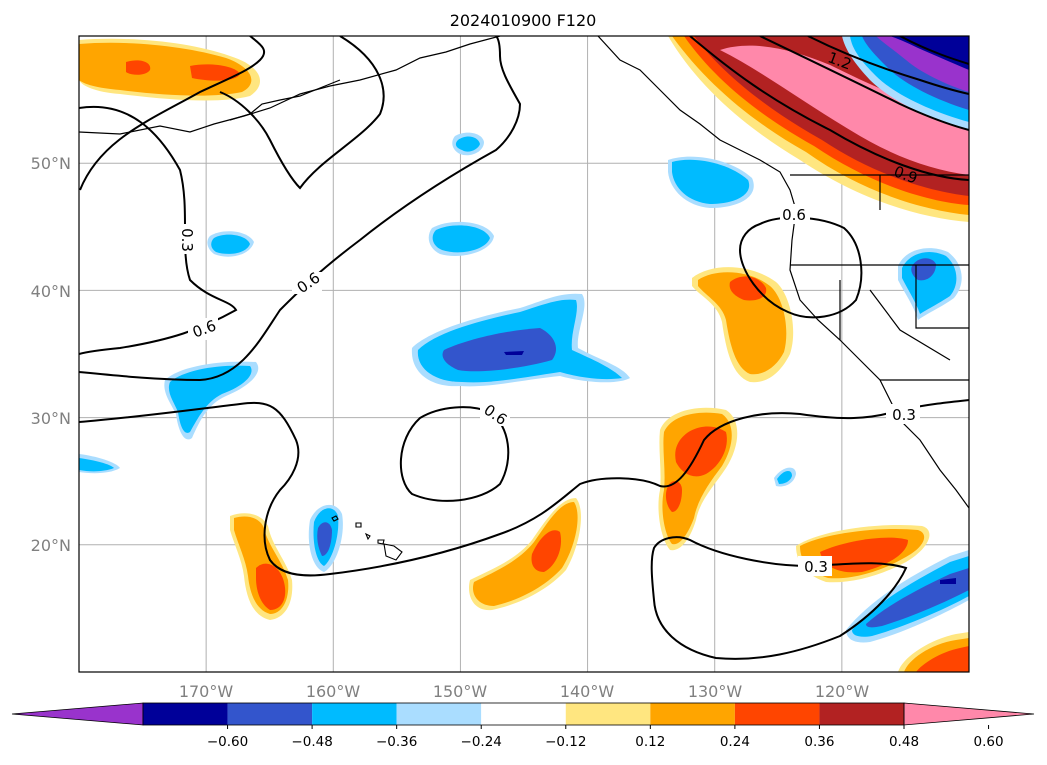 This screenshot has width=1047, height=765. I want to click on lon-tick-label: 120°W, so click(842, 691).